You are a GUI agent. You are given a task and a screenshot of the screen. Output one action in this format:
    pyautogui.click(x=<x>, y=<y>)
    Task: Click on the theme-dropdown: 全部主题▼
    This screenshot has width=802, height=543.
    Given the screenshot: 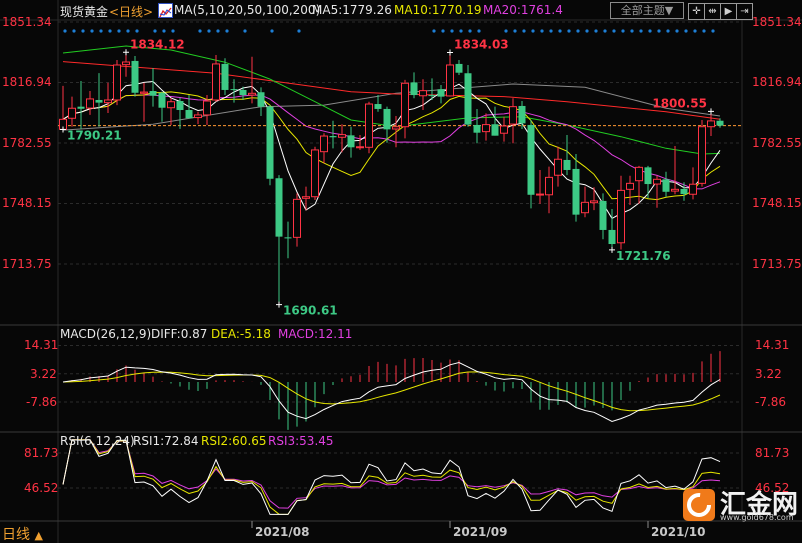 What is the action you would take?
    pyautogui.click(x=647, y=10)
    